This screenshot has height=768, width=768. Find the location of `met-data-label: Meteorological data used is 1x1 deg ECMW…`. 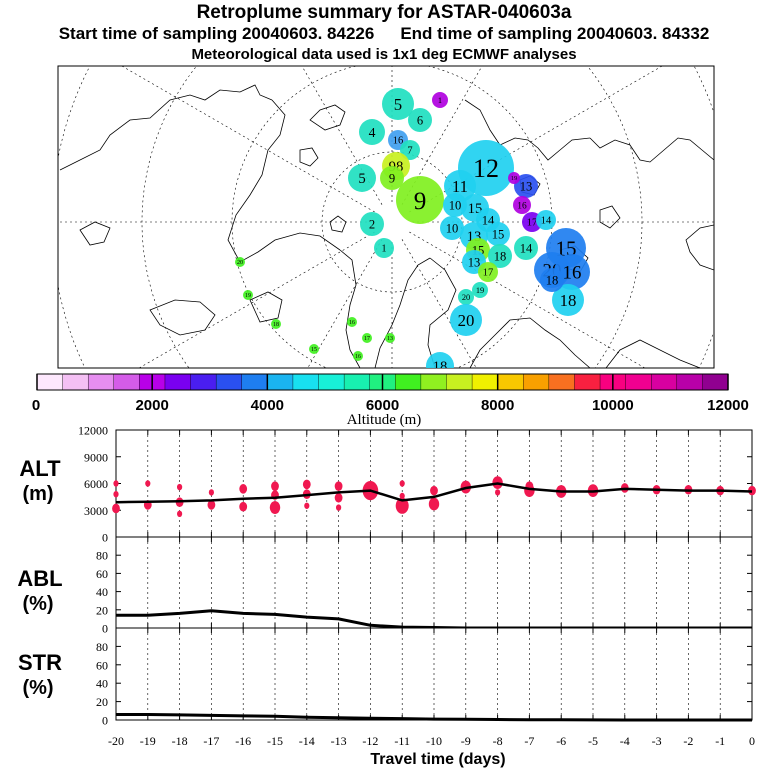

met-data-label: Meteorological data used is 1x1 deg ECMW… is located at coordinates (384, 54).